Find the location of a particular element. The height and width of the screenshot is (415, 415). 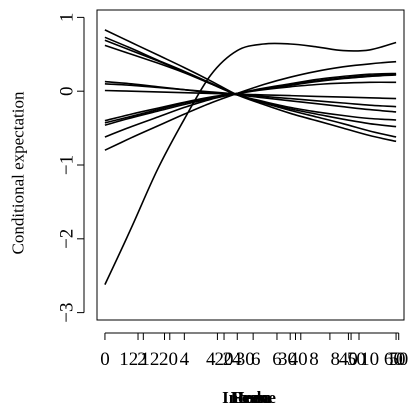

x-axis-title-text: Prev is located at coordinates (249, 397).